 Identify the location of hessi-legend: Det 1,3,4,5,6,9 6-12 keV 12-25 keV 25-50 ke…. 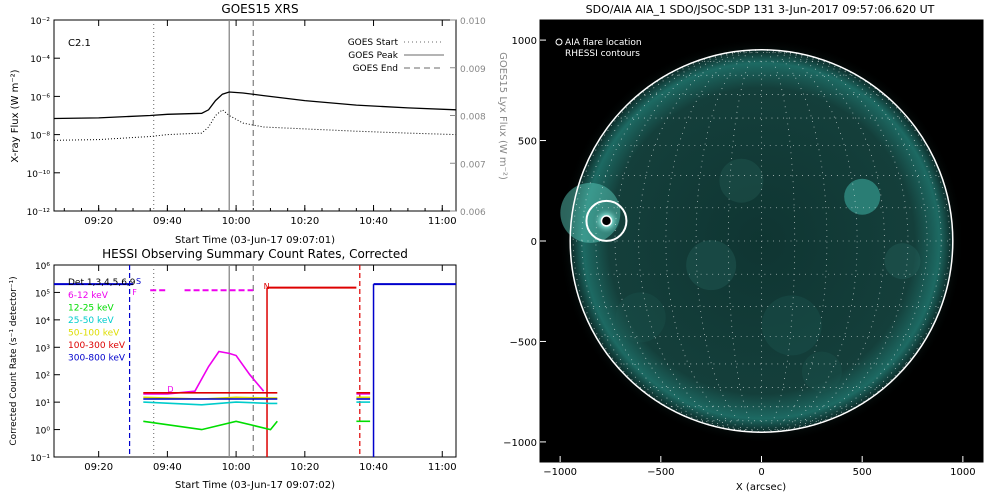
(102, 321).